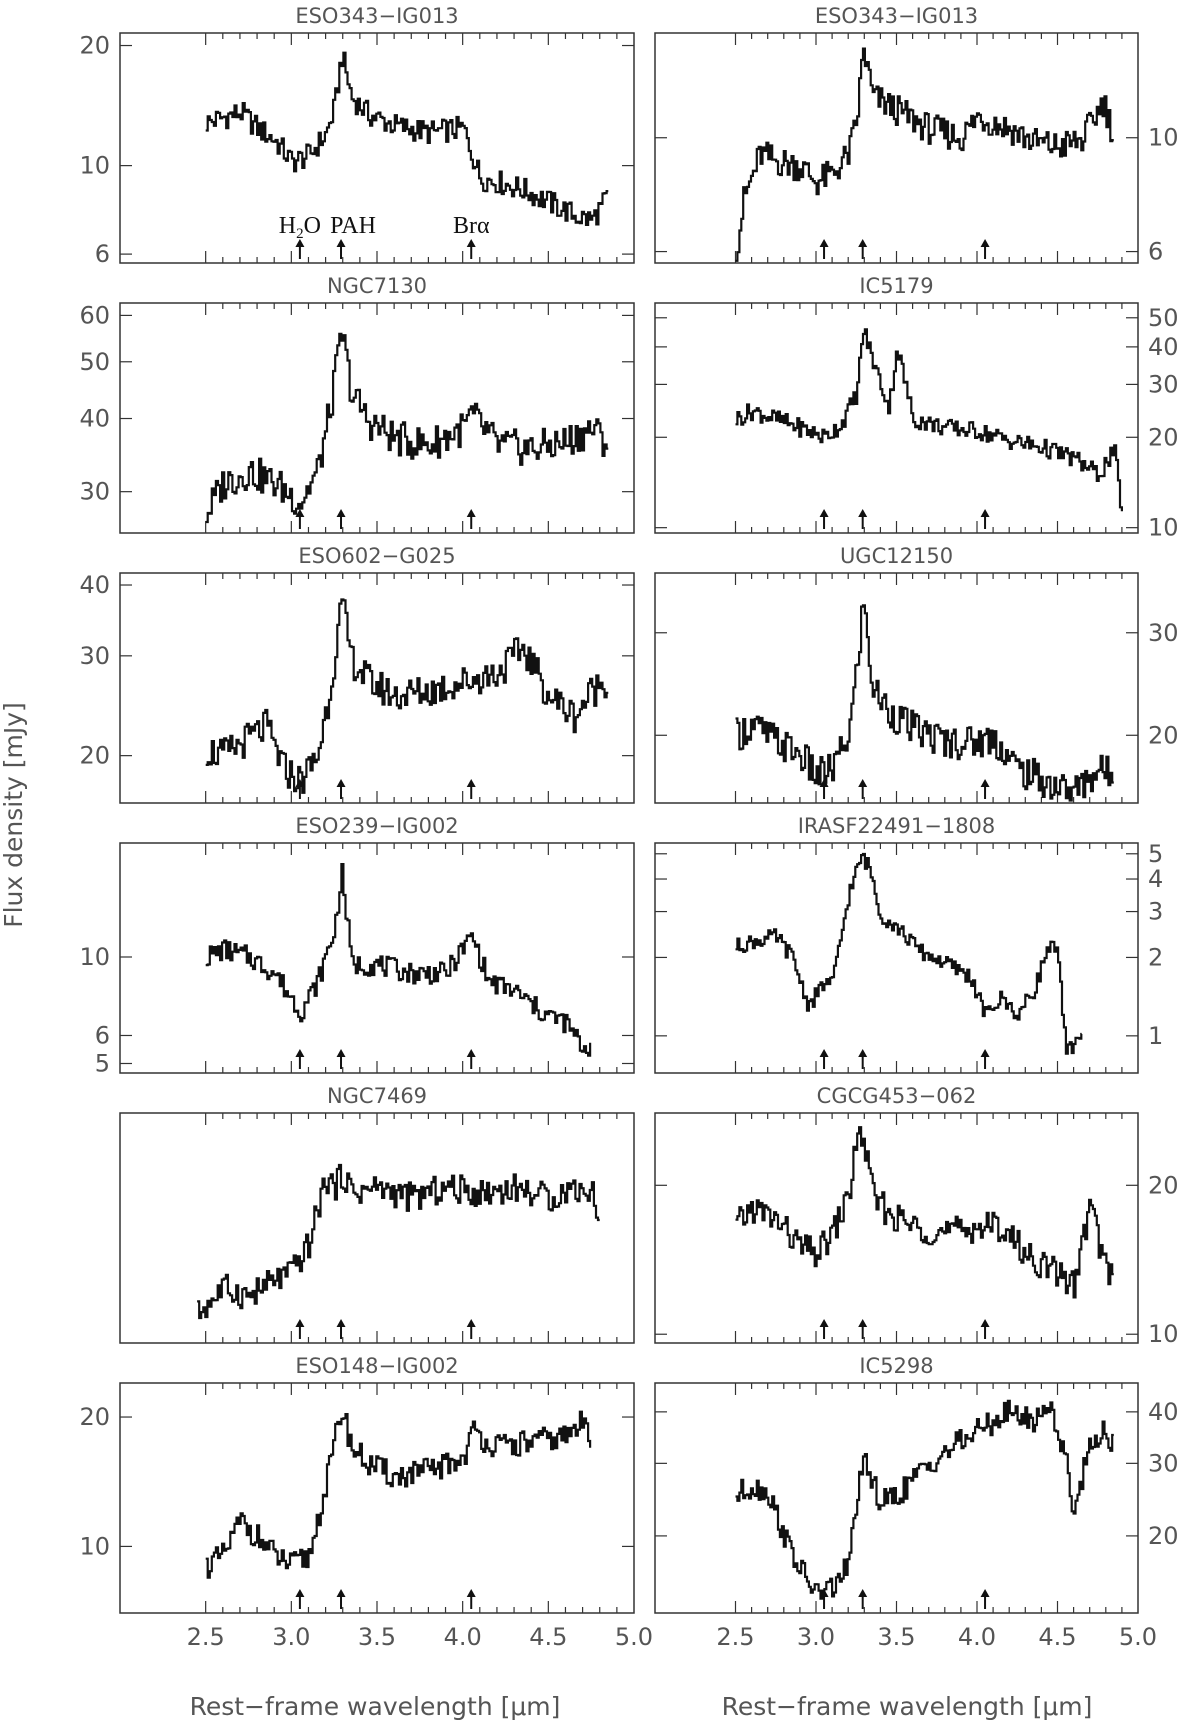 This screenshot has width=1200, height=1727. Describe the element at coordinates (375, 1706) in the screenshot. I see `x-axis-label-left: Rest−frame wavelength [μm]` at that location.